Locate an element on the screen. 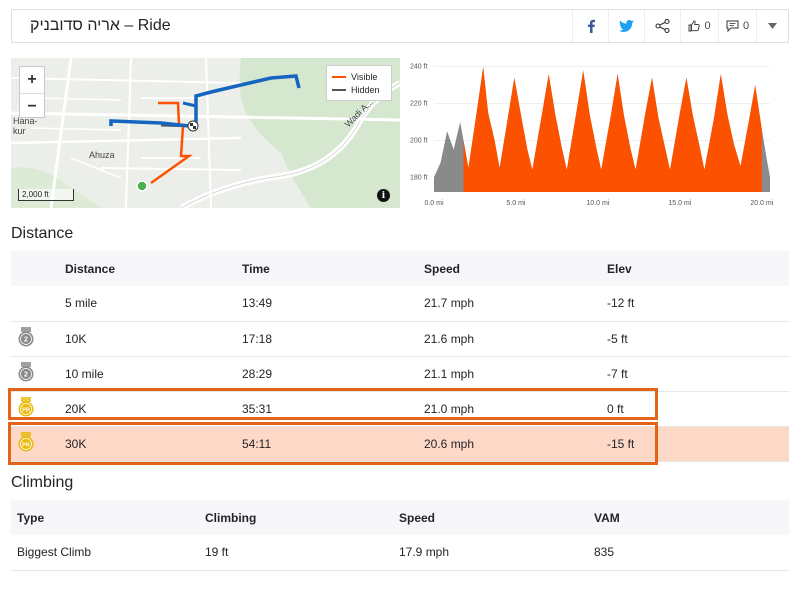 The width and height of the screenshot is (800, 596). row-distance: 10 mile is located at coordinates (150, 374).